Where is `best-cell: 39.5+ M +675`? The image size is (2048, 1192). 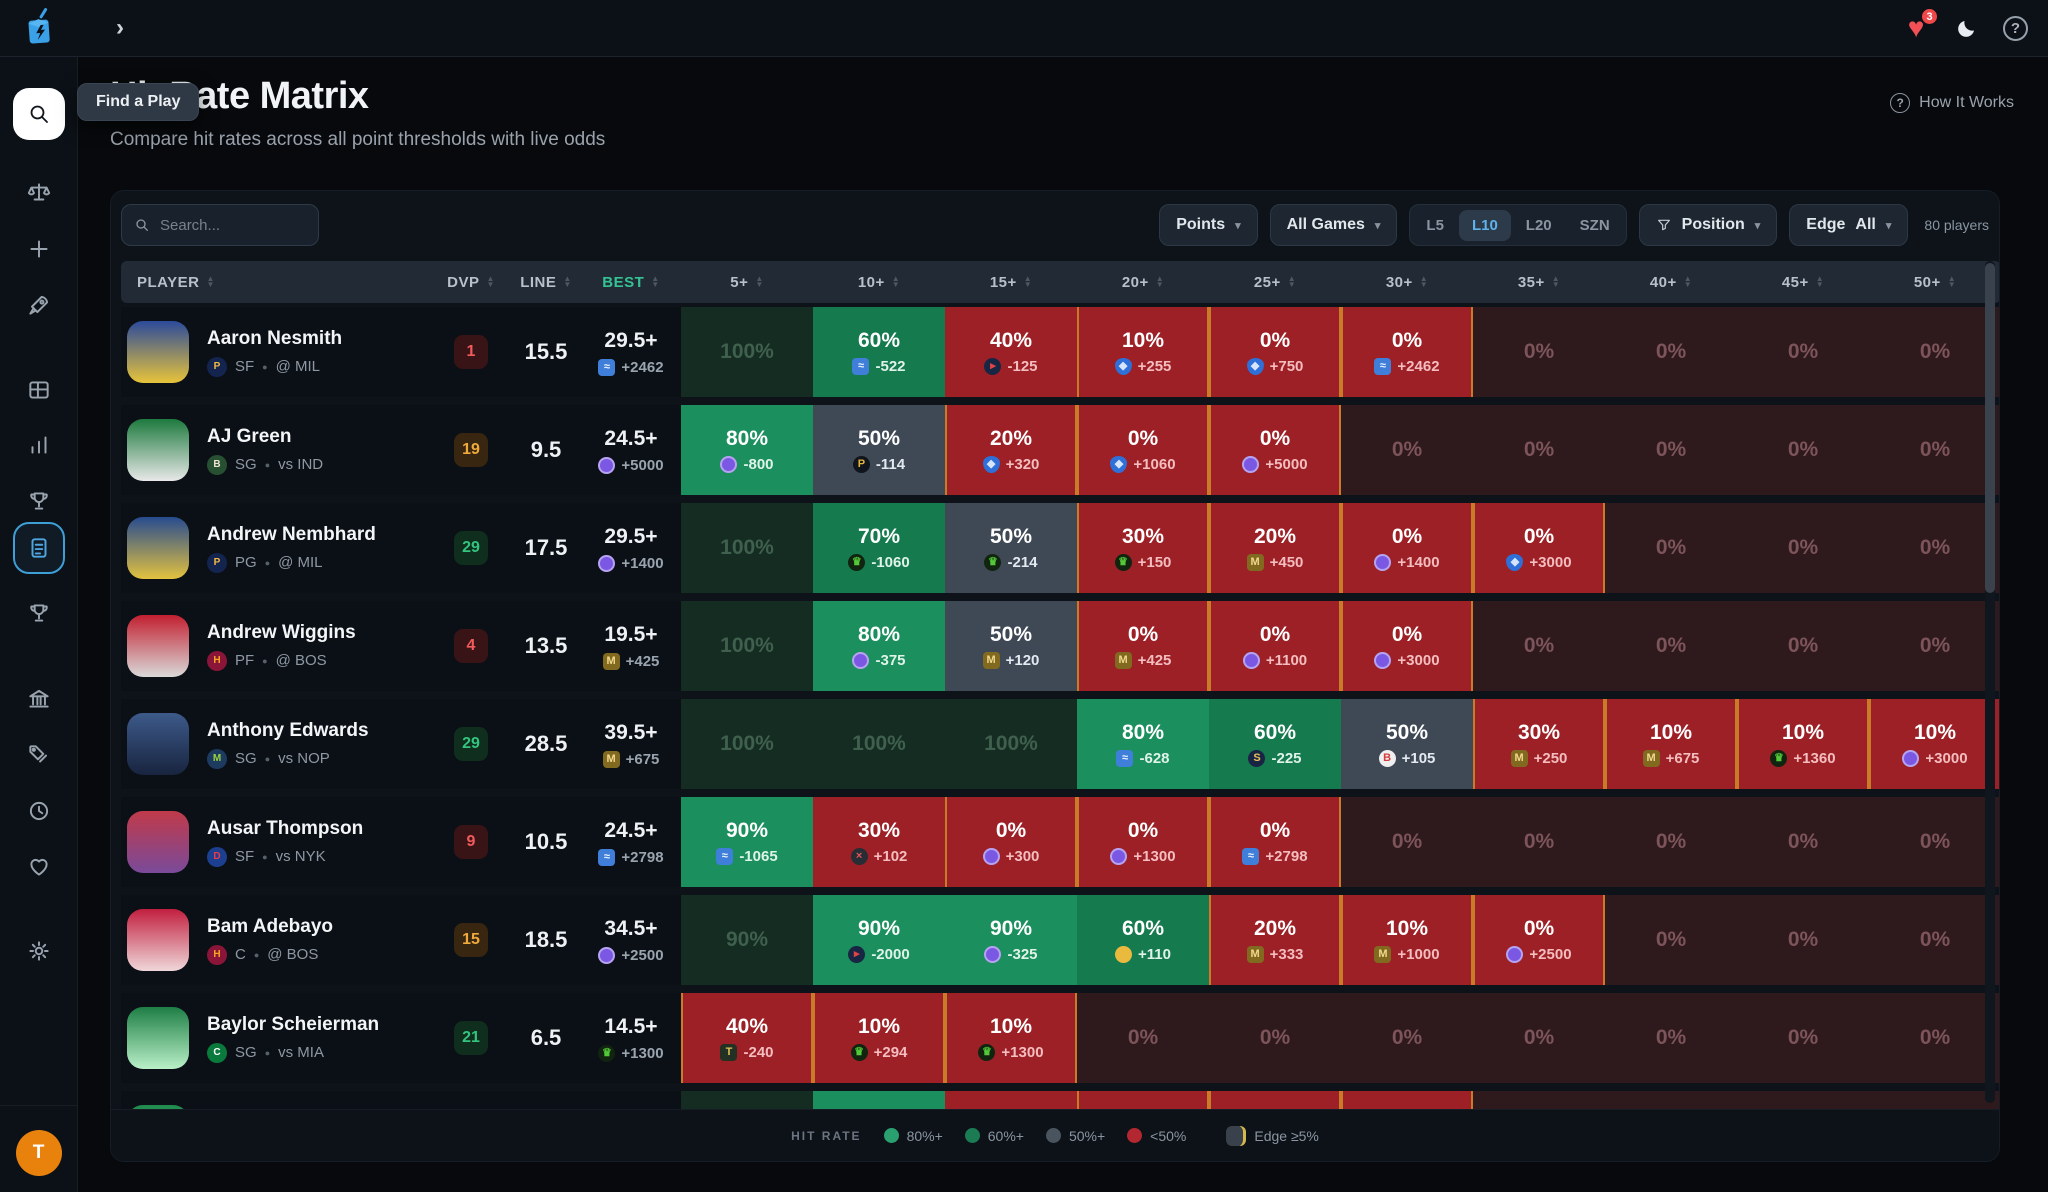
best-cell: 39.5+ M +675 is located at coordinates (631, 744).